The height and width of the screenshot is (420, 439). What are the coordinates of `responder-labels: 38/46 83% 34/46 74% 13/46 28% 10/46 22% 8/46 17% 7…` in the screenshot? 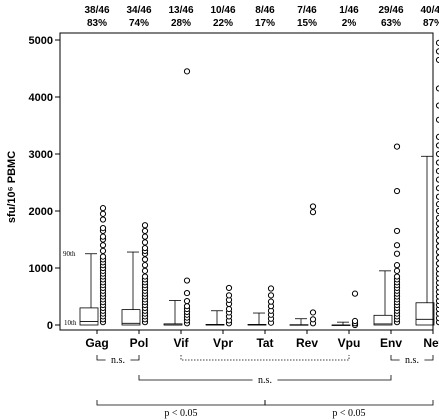 It's located at (261, 17).